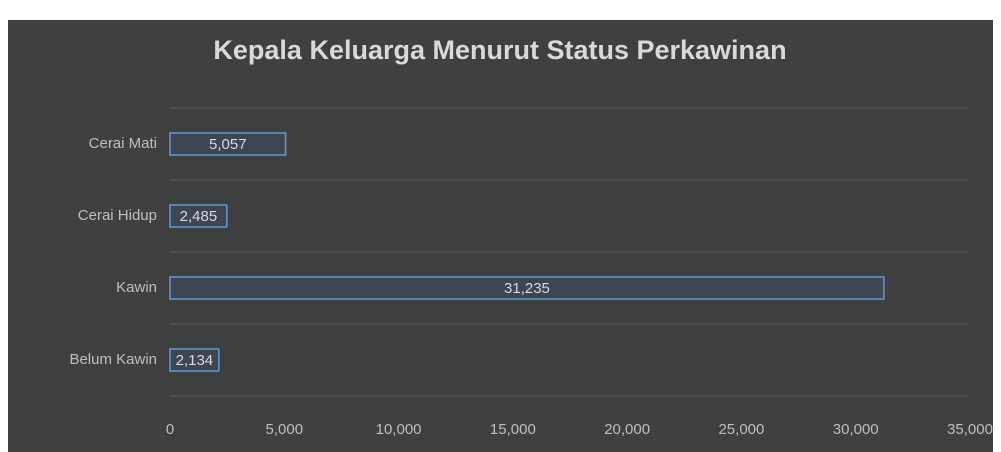 The image size is (1001, 452). Describe the element at coordinates (513, 429) in the screenshot. I see `x-tick-label: 15,000` at that location.